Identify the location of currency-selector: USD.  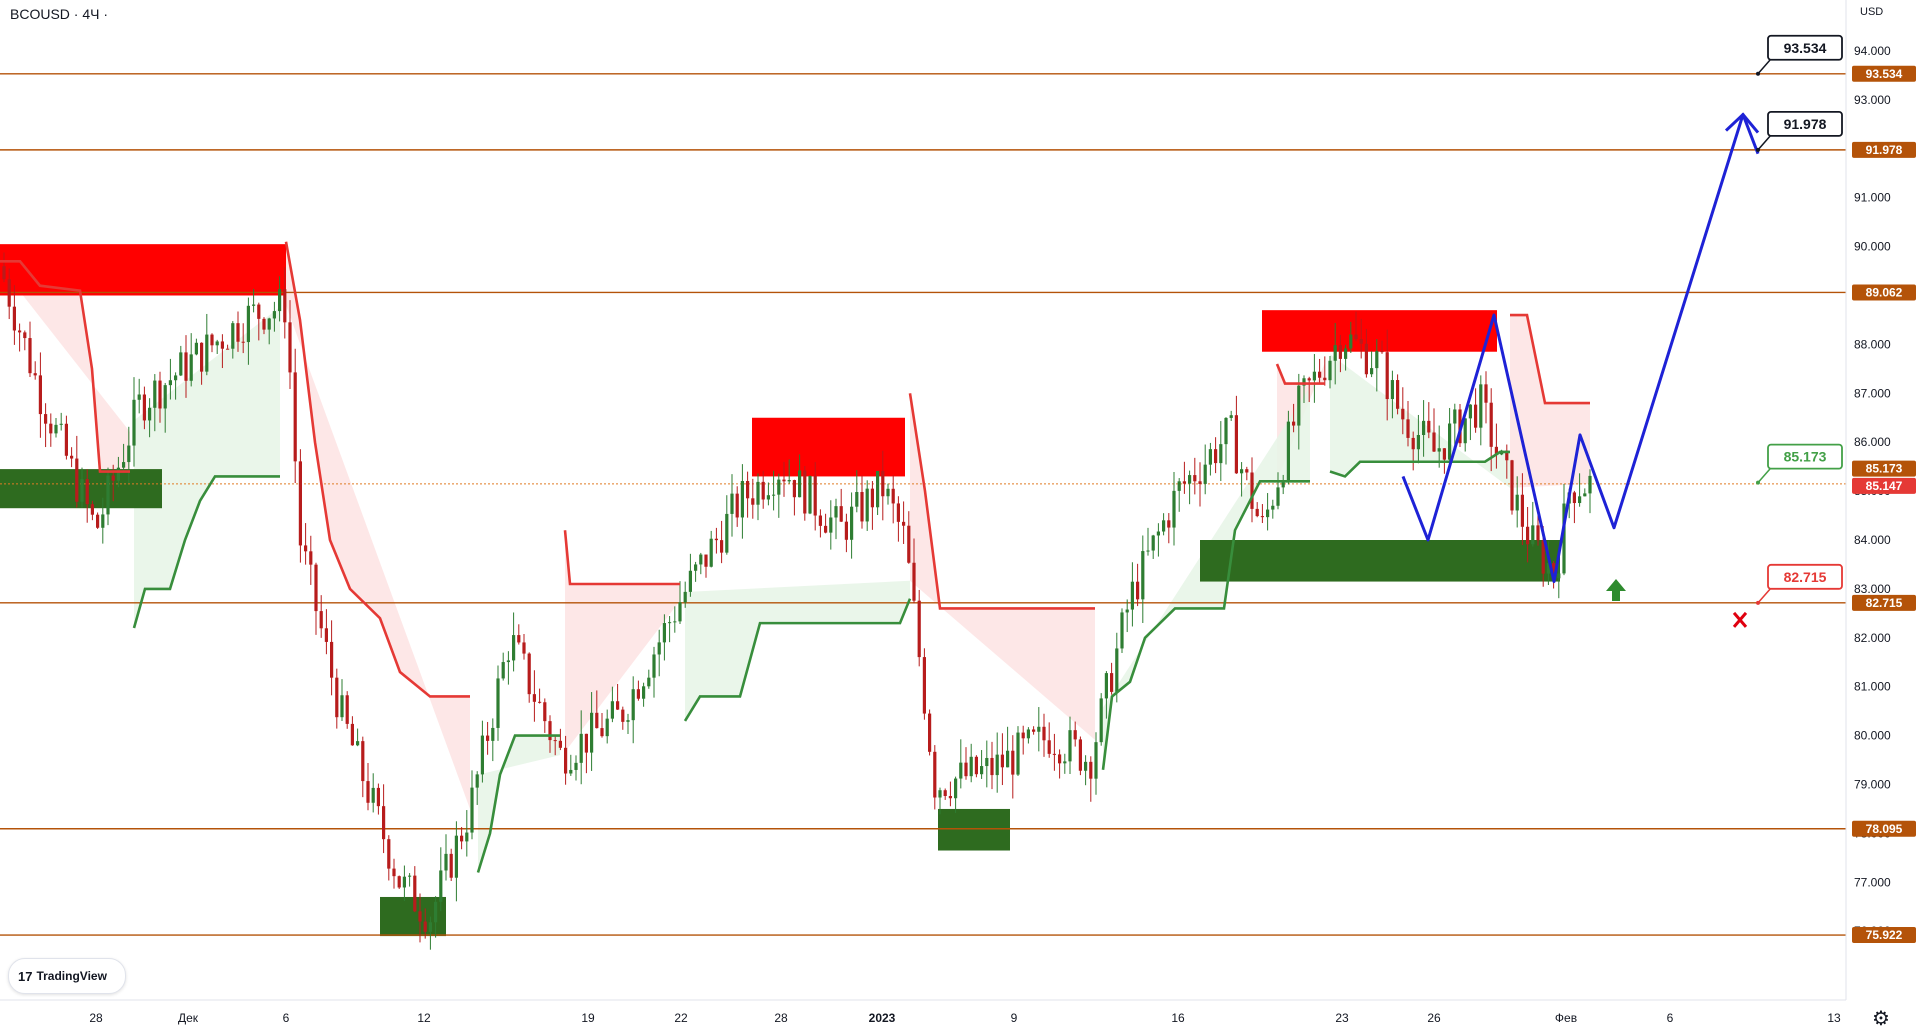
(1872, 12).